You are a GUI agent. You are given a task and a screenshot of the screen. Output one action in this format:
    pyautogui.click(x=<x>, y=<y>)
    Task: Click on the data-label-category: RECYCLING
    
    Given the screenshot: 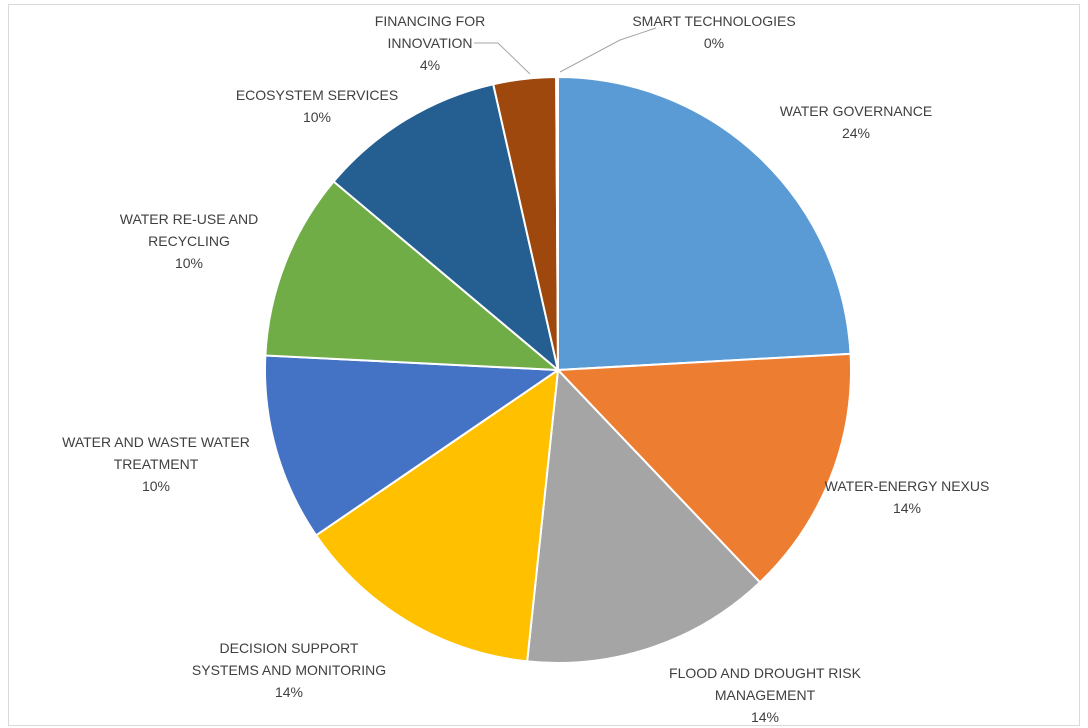 What is the action you would take?
    pyautogui.click(x=189, y=241)
    